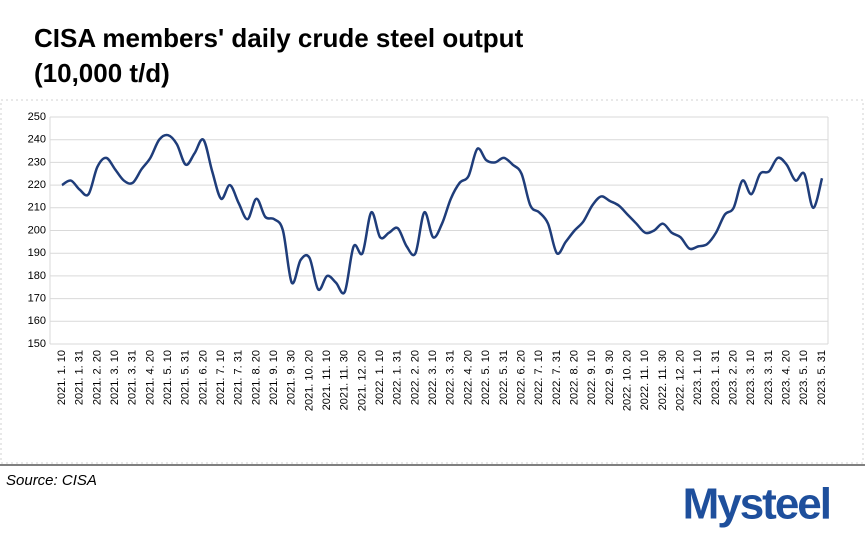 The width and height of the screenshot is (865, 541). Describe the element at coordinates (256, 377) in the screenshot. I see `x-tick-label: 2021. 8. 20` at that location.